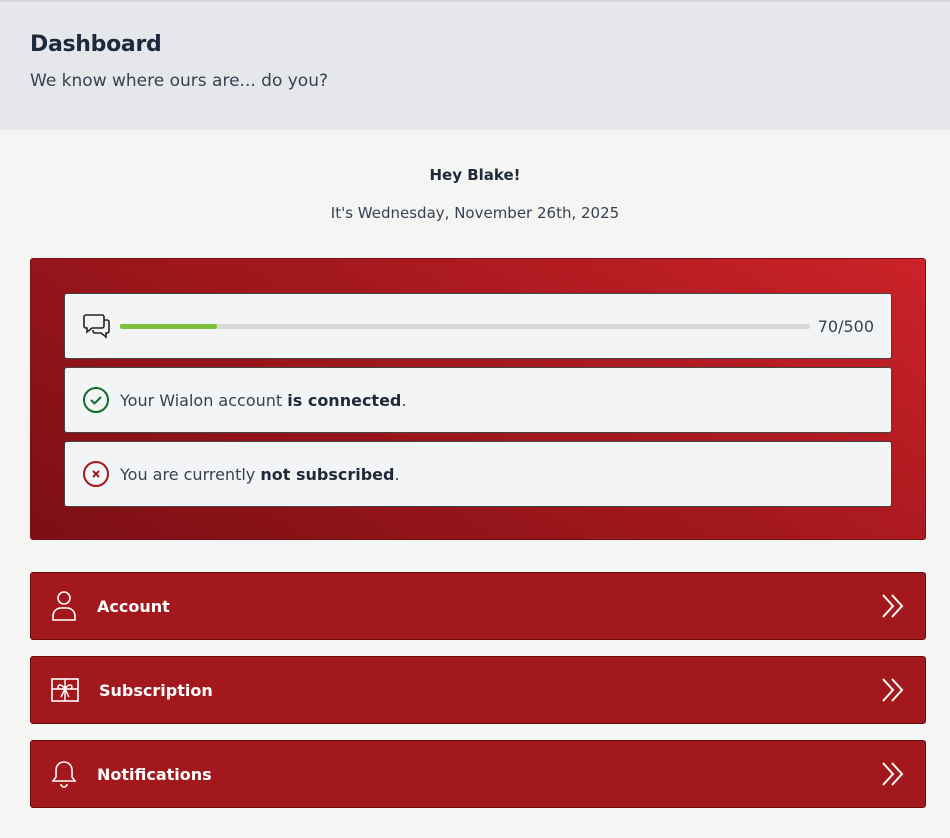 The image size is (950, 838). What do you see at coordinates (96, 400) in the screenshot?
I see `ok-icon` at bounding box center [96, 400].